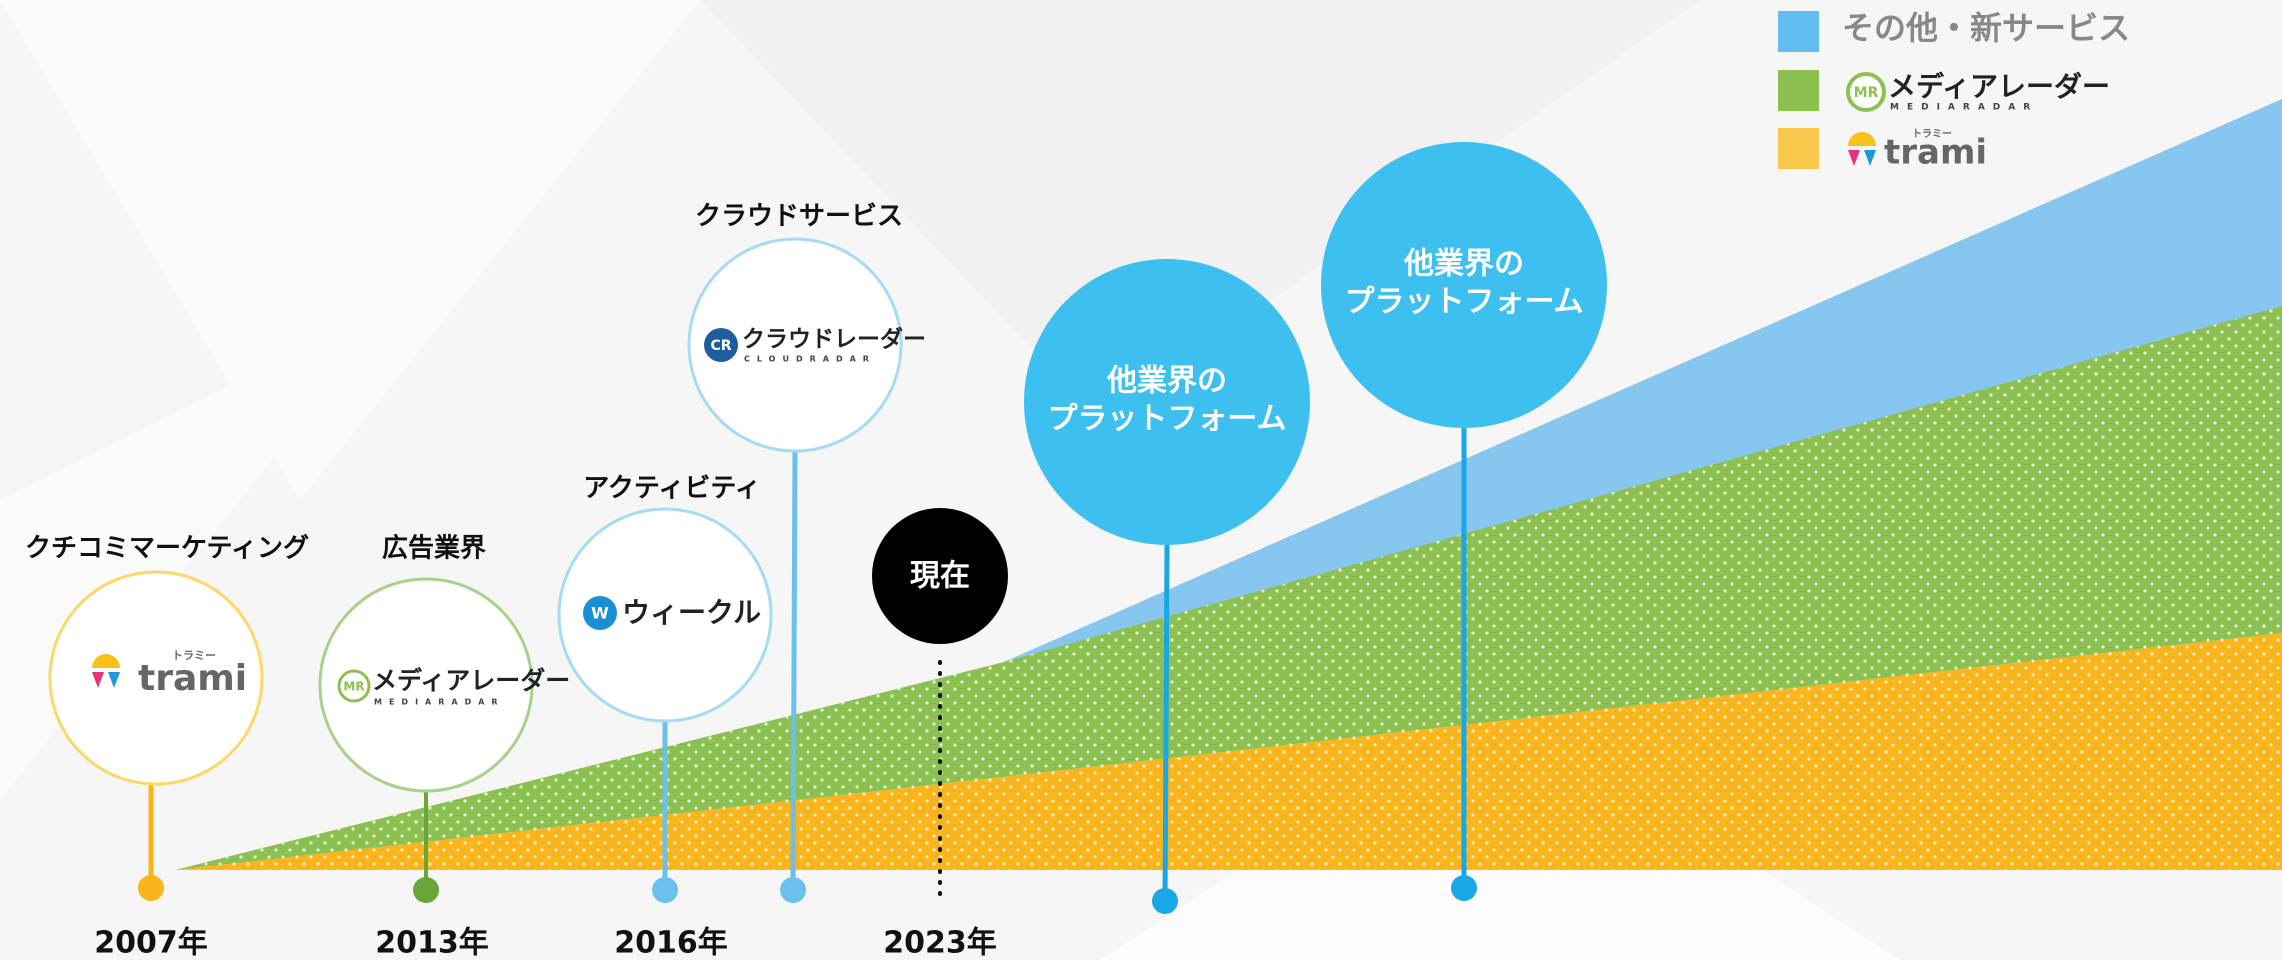  I want to click on milestone: W ウィークル アクティビティ 2016年, so click(665, 717).